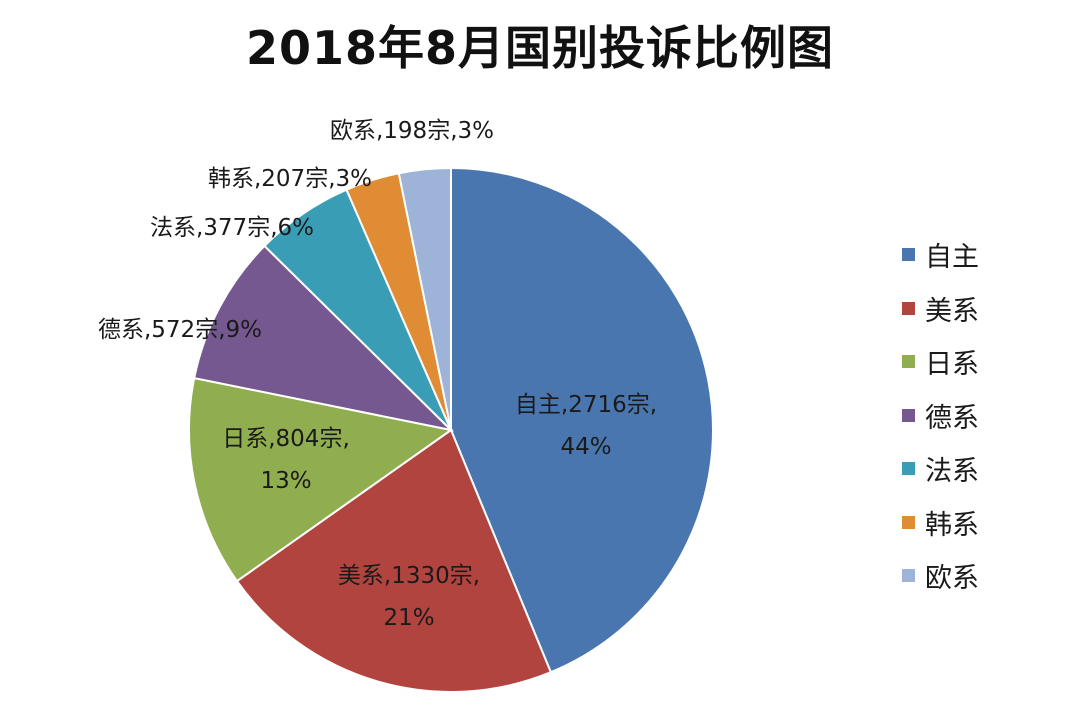 This screenshot has width=1080, height=723. What do you see at coordinates (982, 309) in the screenshot?
I see `legend-item-美系: 美系` at bounding box center [982, 309].